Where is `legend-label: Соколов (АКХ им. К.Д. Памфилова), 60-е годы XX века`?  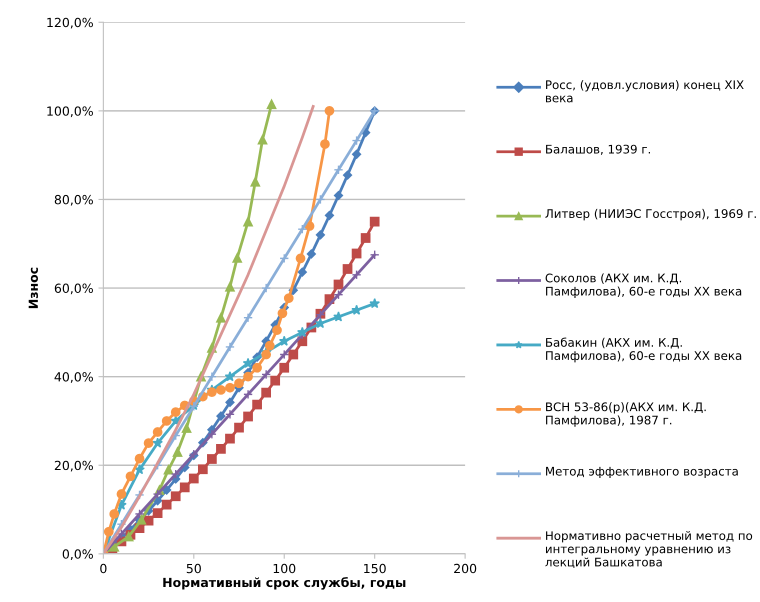 legend-label: Соколов (АКХ им. К.Д. Памфилова), 60-е годы XX века is located at coordinates (644, 285).